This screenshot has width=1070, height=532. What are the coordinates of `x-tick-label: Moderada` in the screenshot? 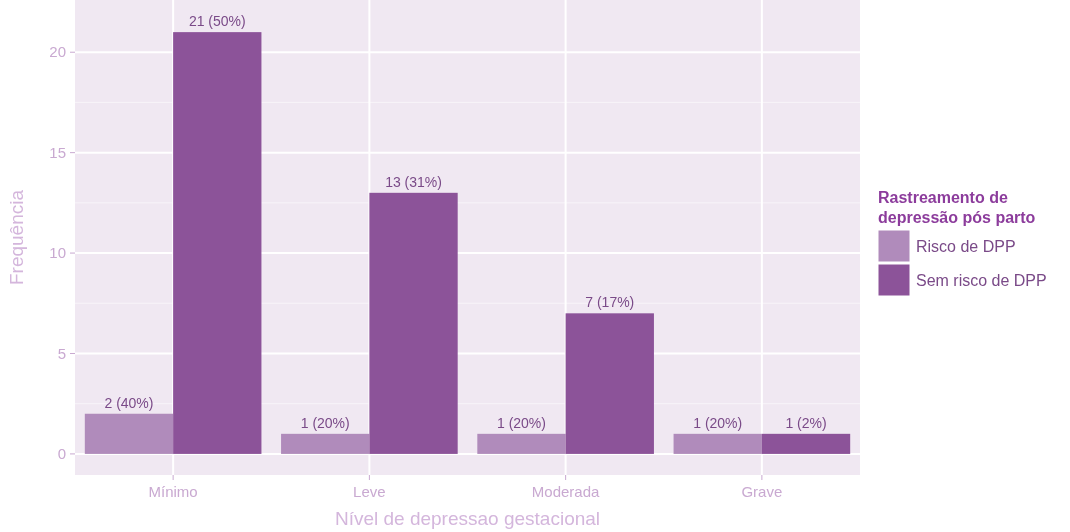 It's located at (566, 491).